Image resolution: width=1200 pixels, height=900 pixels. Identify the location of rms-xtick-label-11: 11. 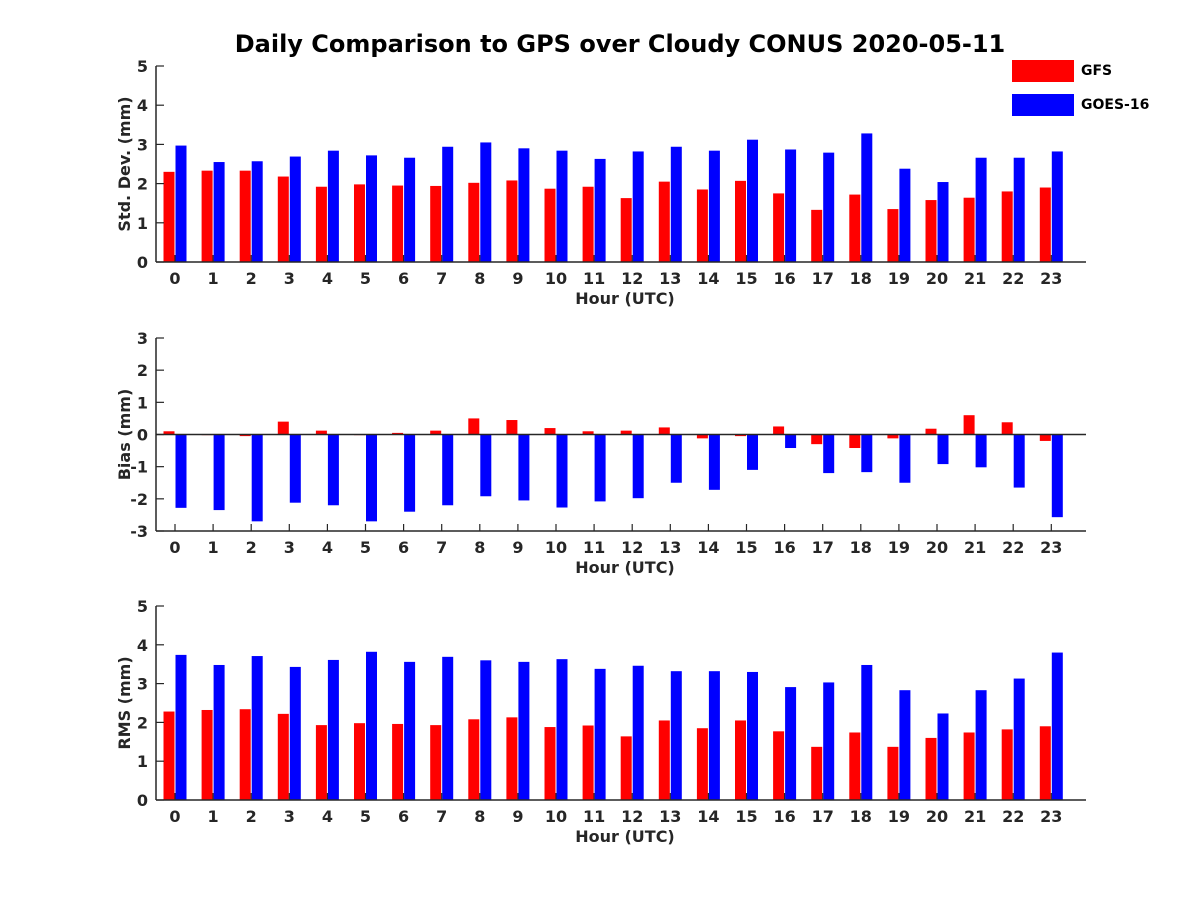
(594, 816).